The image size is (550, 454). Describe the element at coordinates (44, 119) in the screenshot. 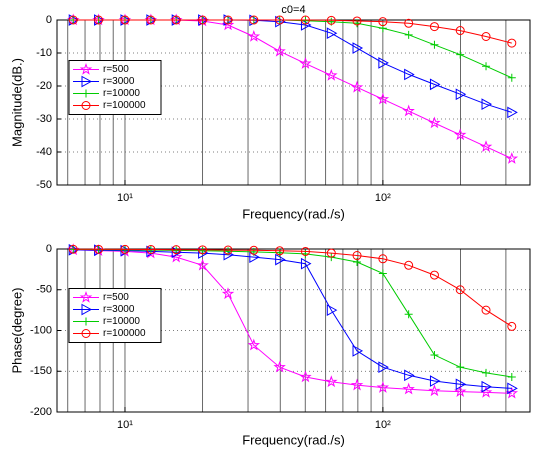

I see `y-tick-label: -30` at that location.